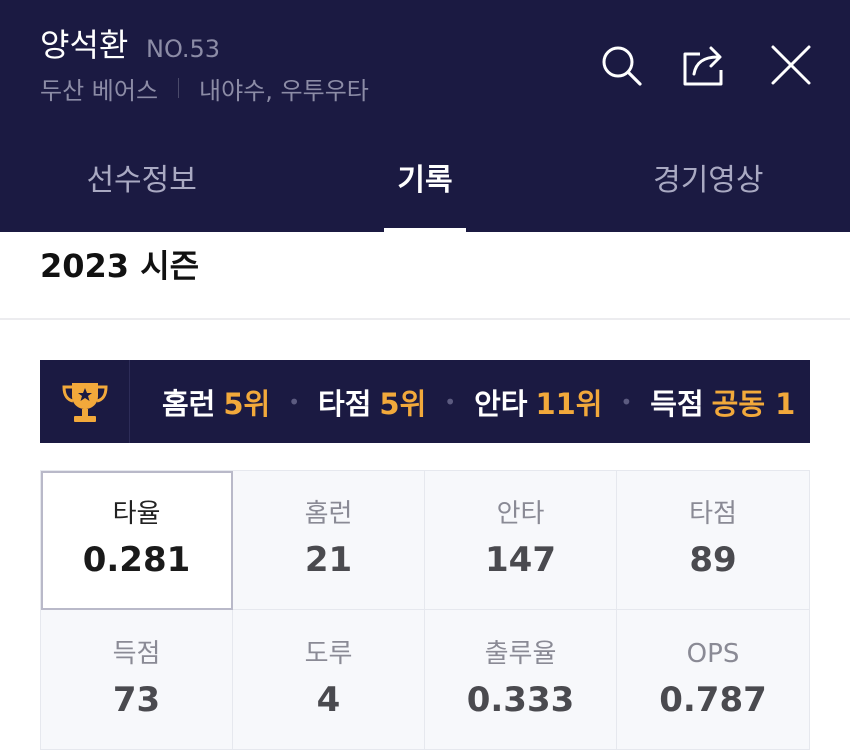  Describe the element at coordinates (520, 560) in the screenshot. I see `stat-value: 147` at that location.